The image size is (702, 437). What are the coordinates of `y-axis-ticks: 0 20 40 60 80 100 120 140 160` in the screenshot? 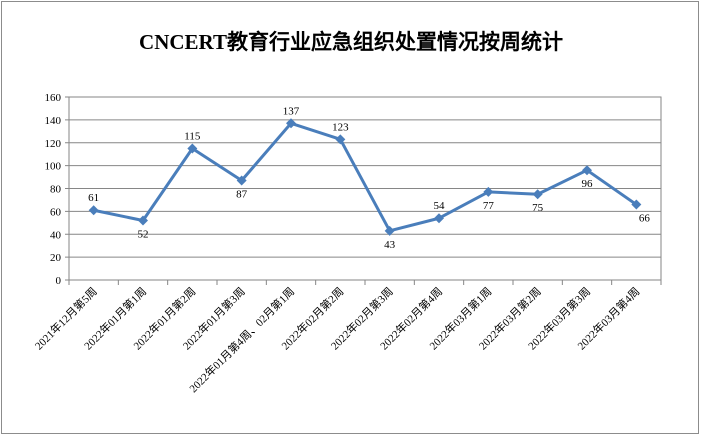 It's located at (57, 189).